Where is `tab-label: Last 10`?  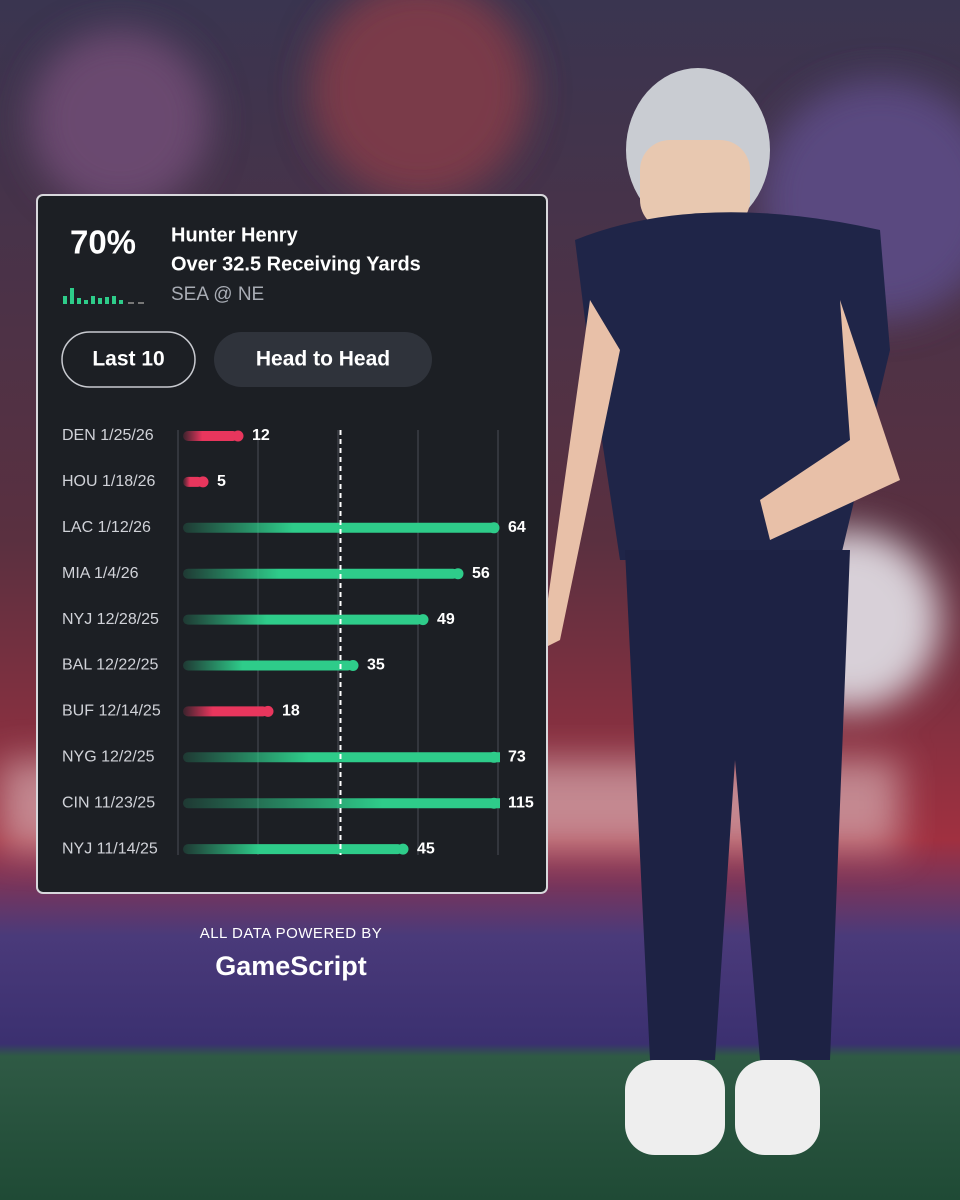
tab-label: Last 10 is located at coordinates (128, 359).